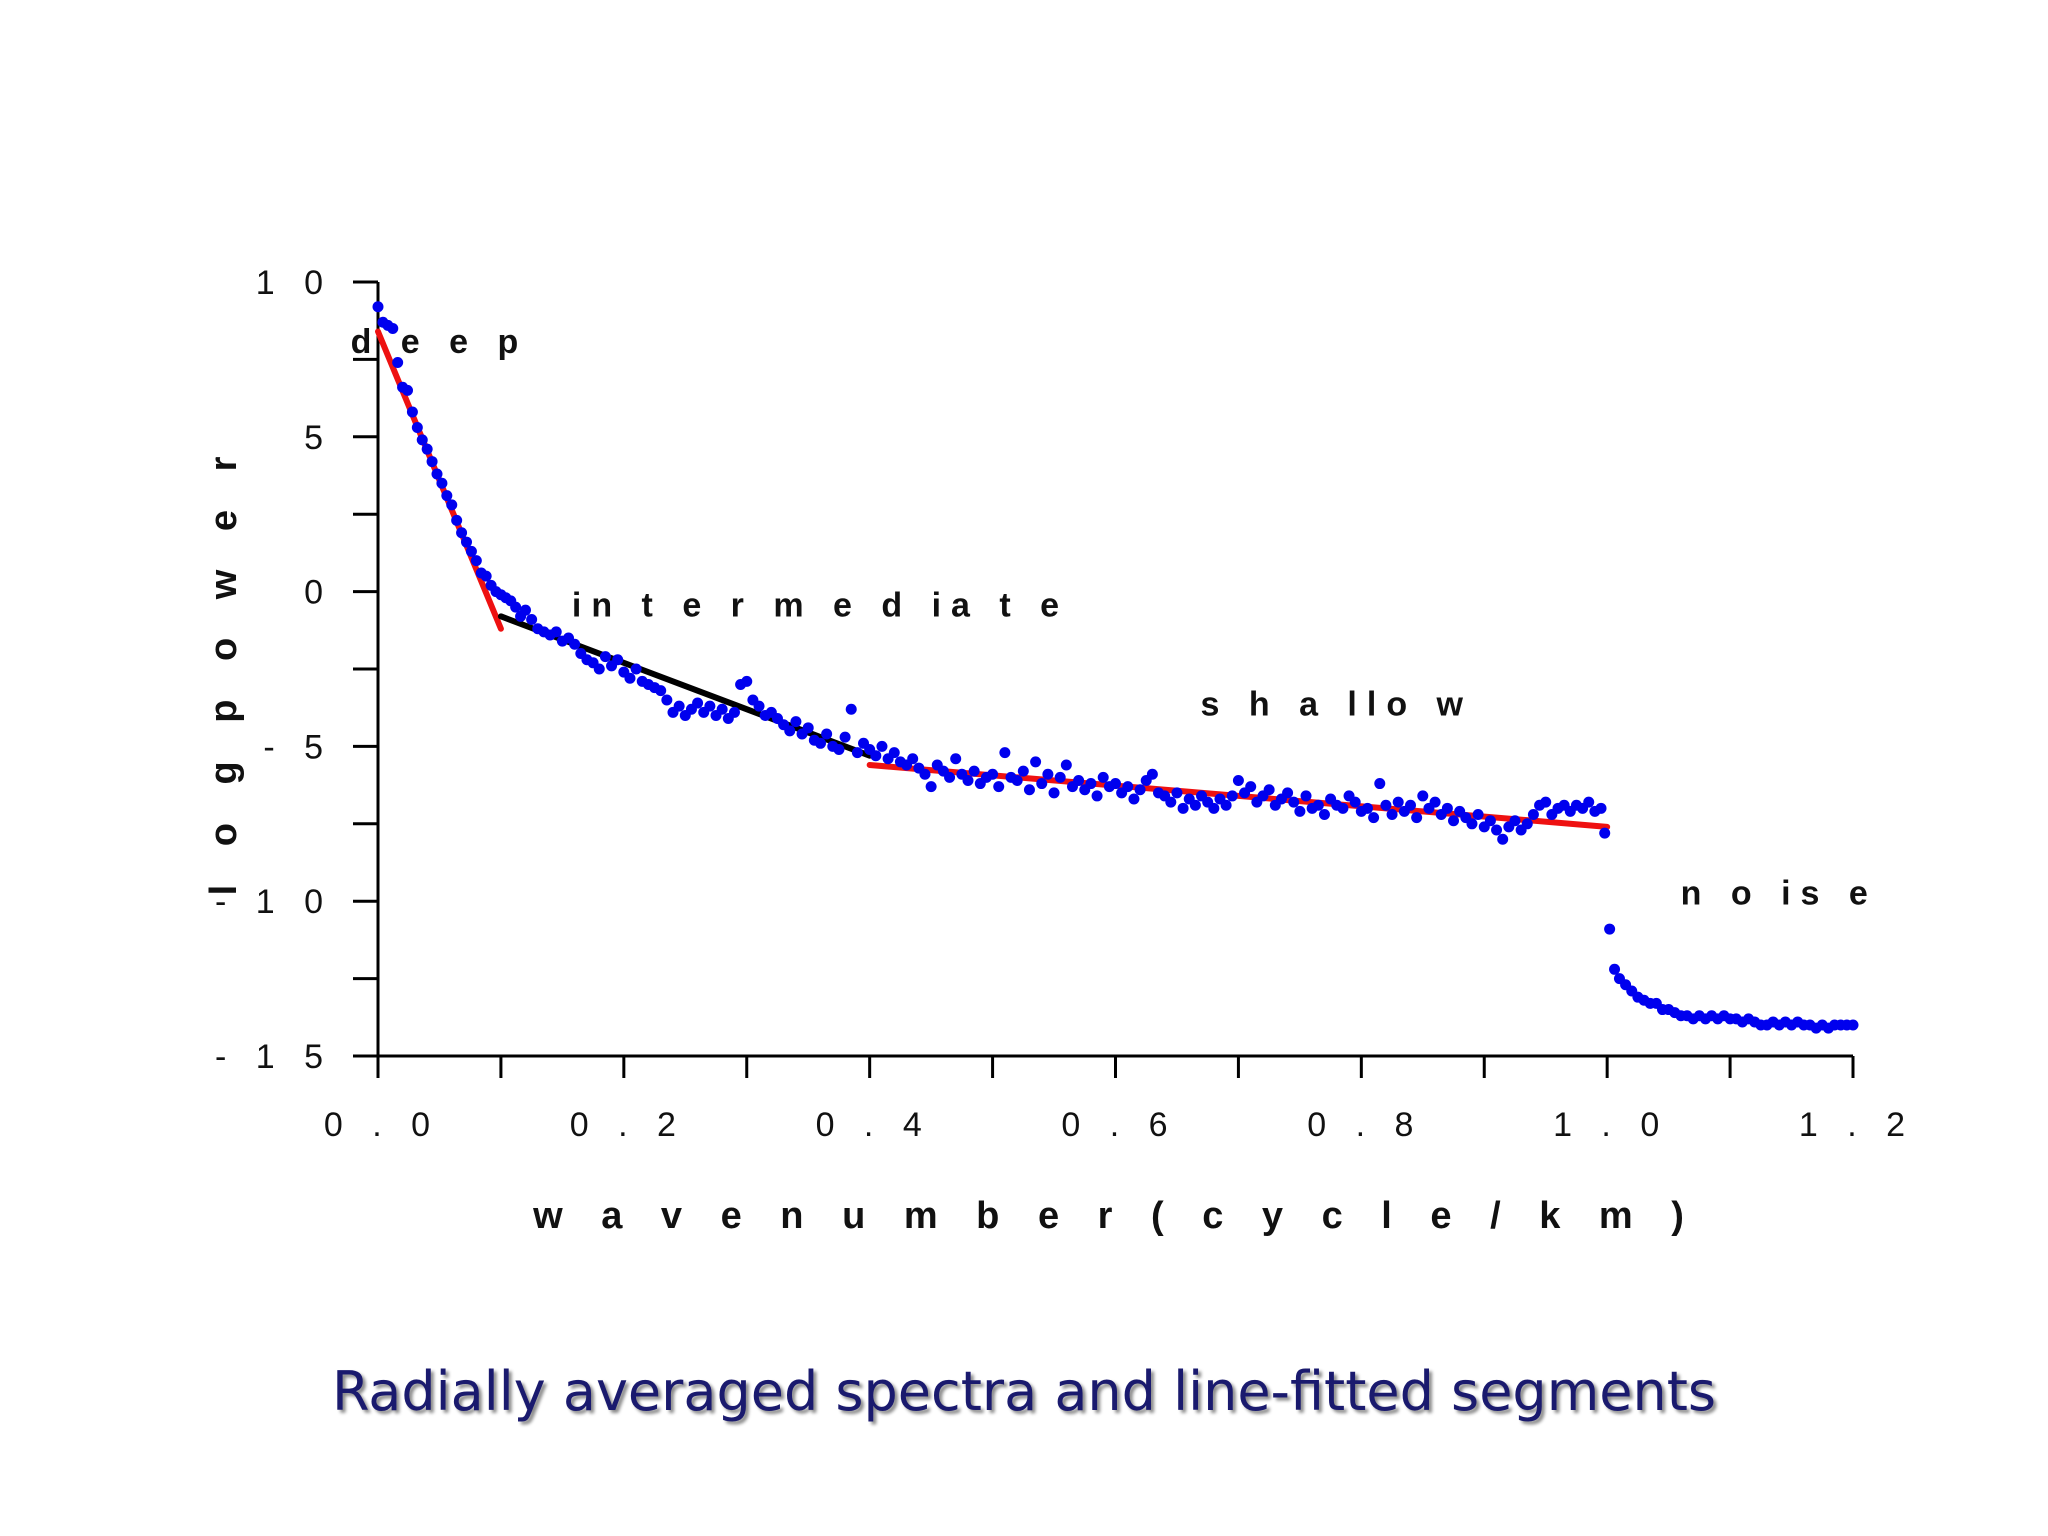 The height and width of the screenshot is (1536, 2048). I want to click on x-tick-label: 1 . 2, so click(1857, 1125).